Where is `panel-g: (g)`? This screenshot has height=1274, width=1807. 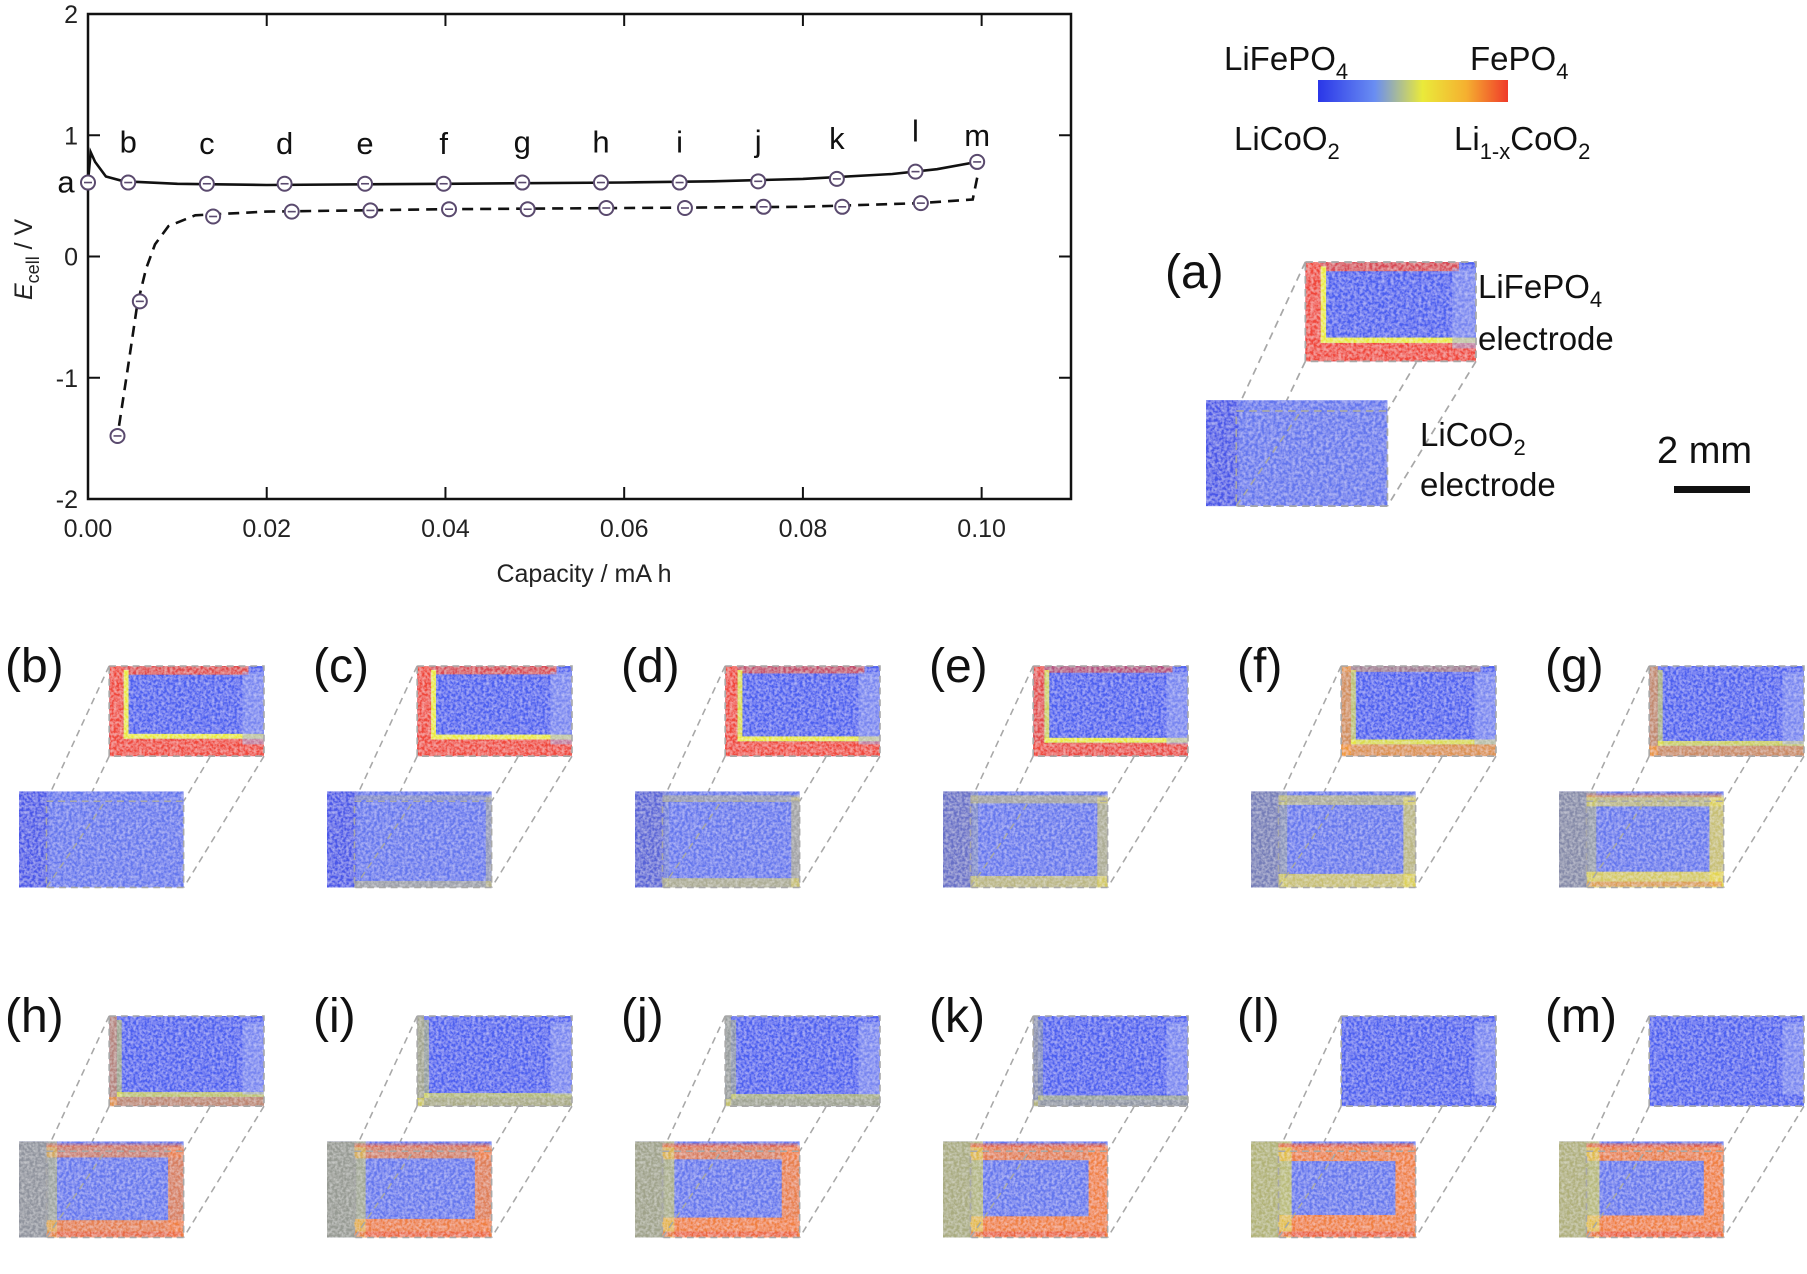
panel-g: (g) is located at coordinates (1675, 764).